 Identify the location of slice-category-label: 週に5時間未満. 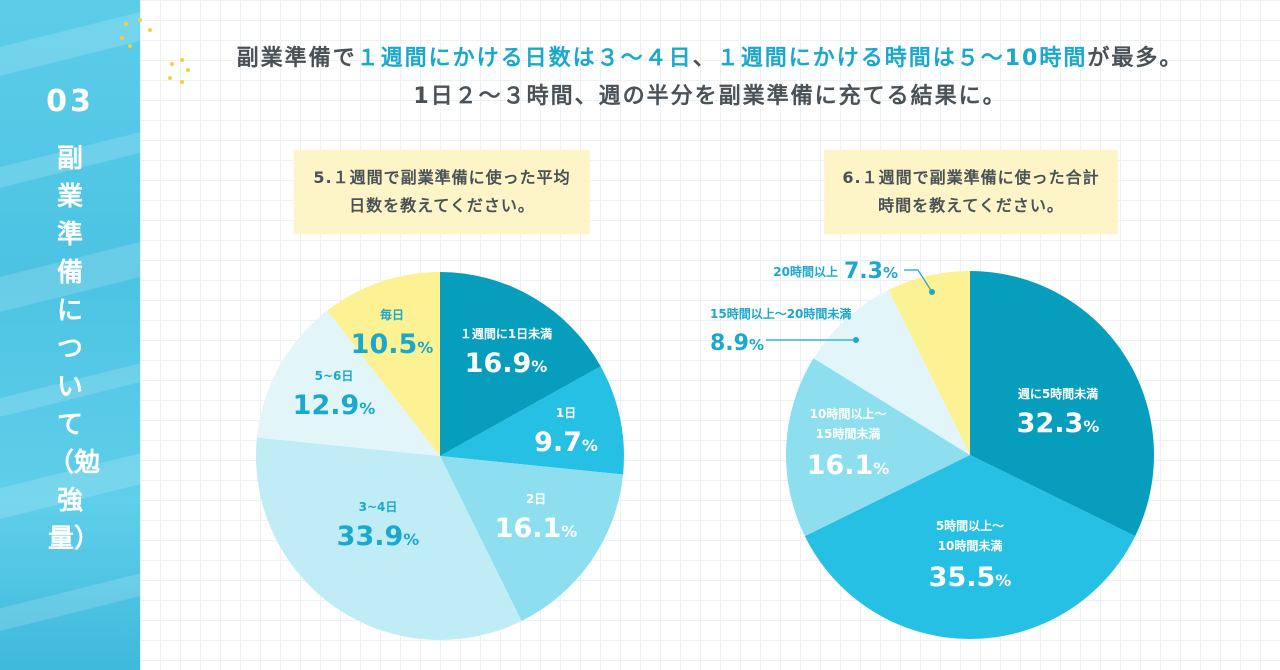
(1058, 393).